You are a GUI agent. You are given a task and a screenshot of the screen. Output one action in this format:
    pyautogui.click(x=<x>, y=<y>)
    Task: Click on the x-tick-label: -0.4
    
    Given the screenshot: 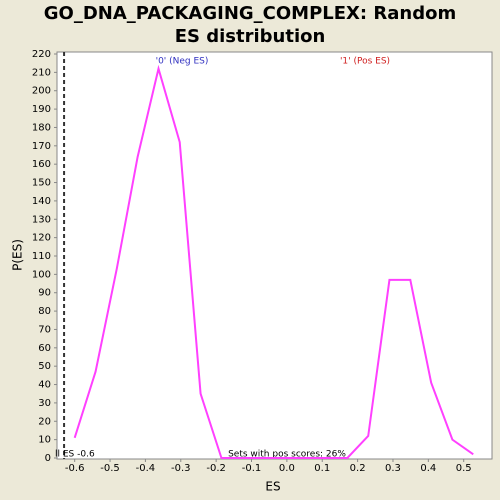 What is the action you would take?
    pyautogui.click(x=146, y=468)
    